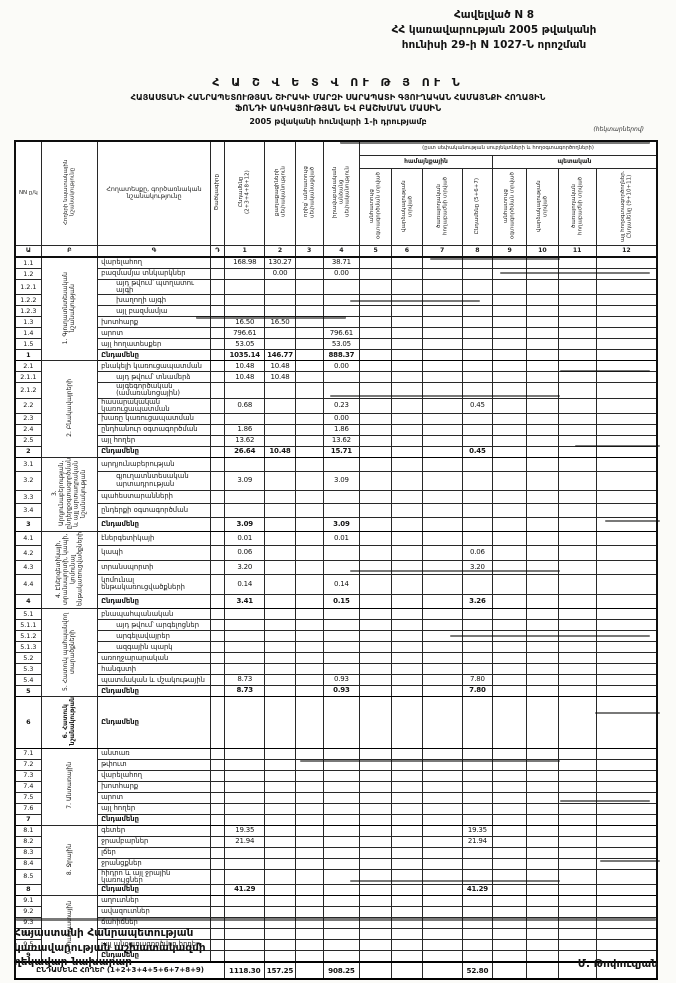 This screenshot has height=983, width=676. Describe the element at coordinates (341, 333) in the screenshot. I see `cell-value: 796.61` at that location.